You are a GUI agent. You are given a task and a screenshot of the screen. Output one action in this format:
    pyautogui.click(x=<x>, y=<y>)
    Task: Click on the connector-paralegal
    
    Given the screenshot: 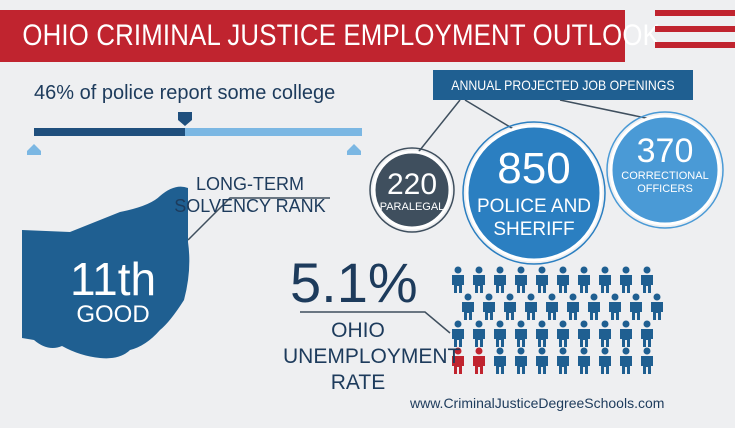 What is the action you would take?
    pyautogui.click(x=436, y=130)
    